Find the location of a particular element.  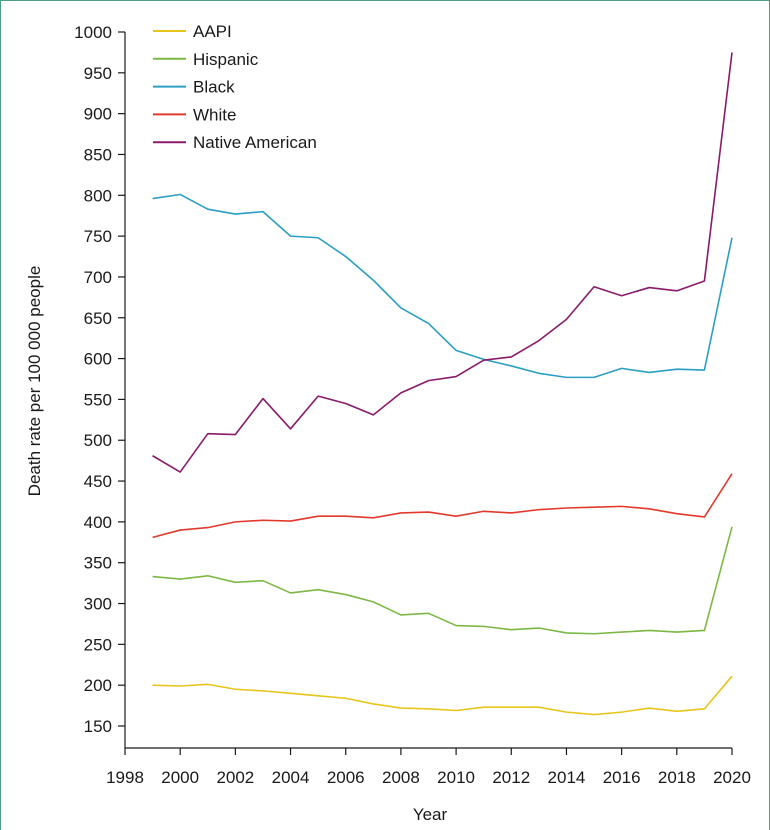

y-tick-label: 850 is located at coordinates (98, 154).